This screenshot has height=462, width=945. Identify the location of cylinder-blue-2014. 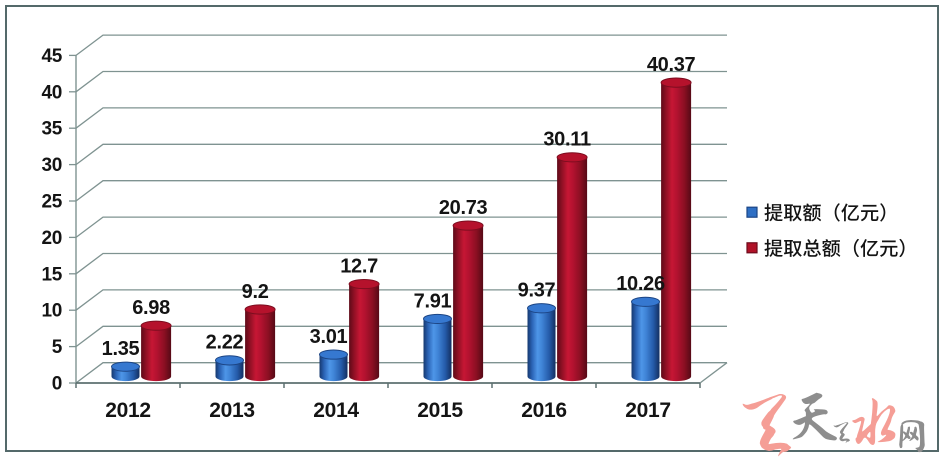
(333, 365).